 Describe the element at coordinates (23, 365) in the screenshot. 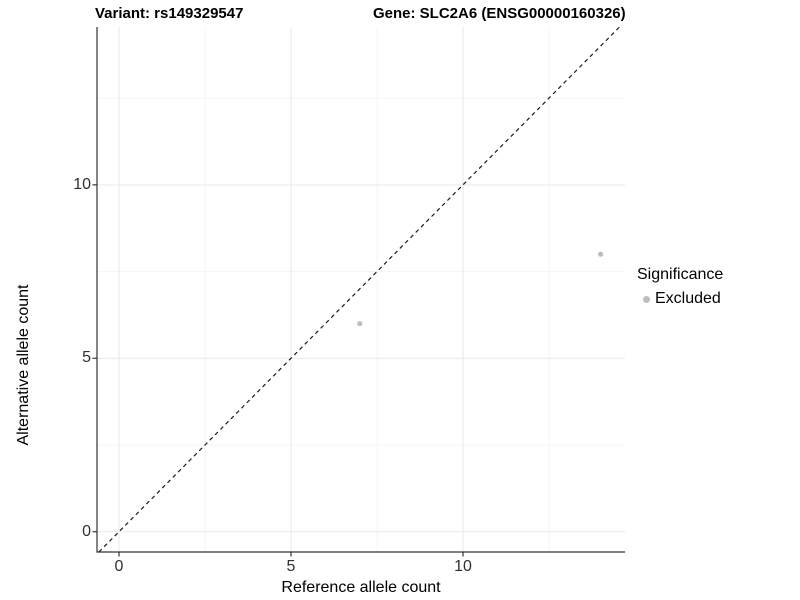

I see `y-axis-title: Alternative allele count` at that location.